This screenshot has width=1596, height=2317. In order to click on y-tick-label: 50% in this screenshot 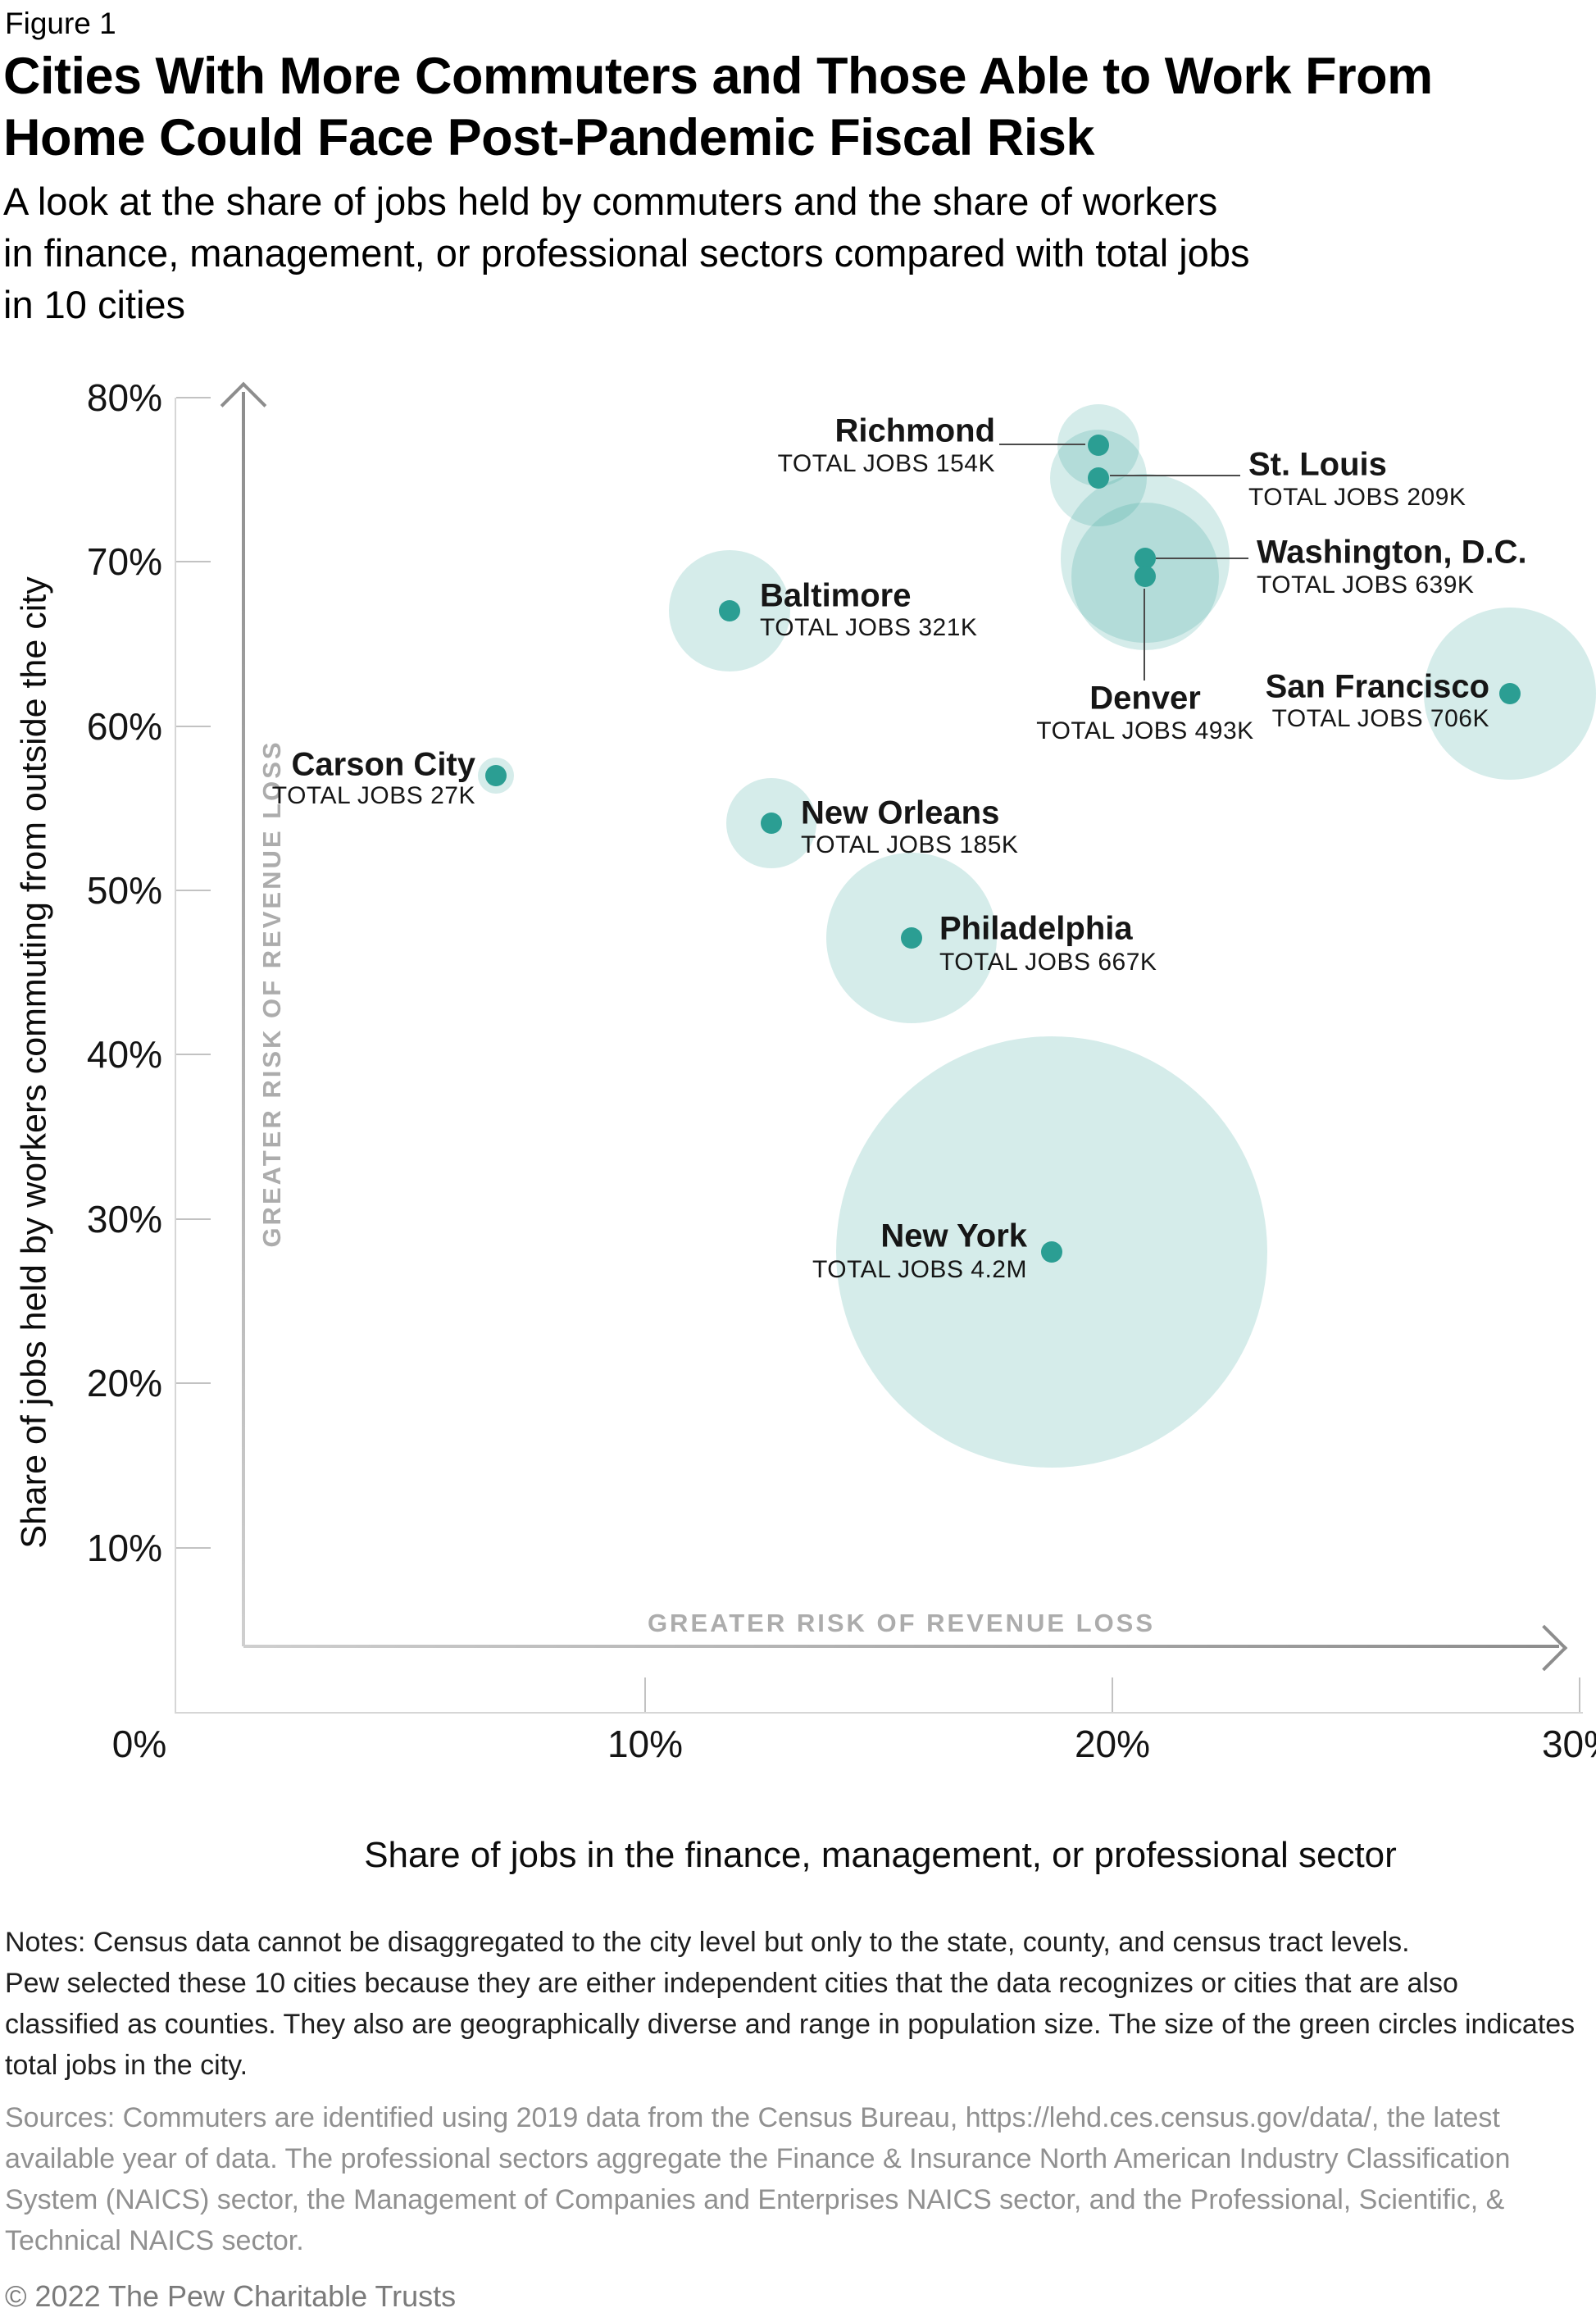, I will do `click(124, 890)`.